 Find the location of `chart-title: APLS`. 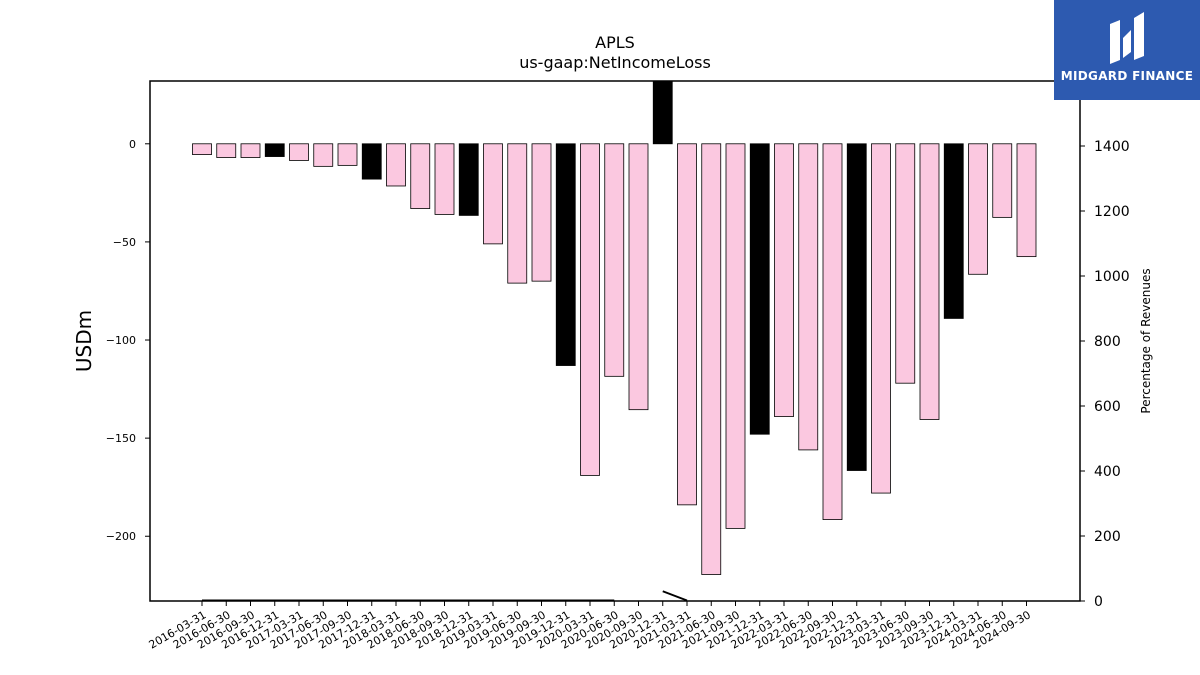

chart-title: APLS is located at coordinates (615, 42).